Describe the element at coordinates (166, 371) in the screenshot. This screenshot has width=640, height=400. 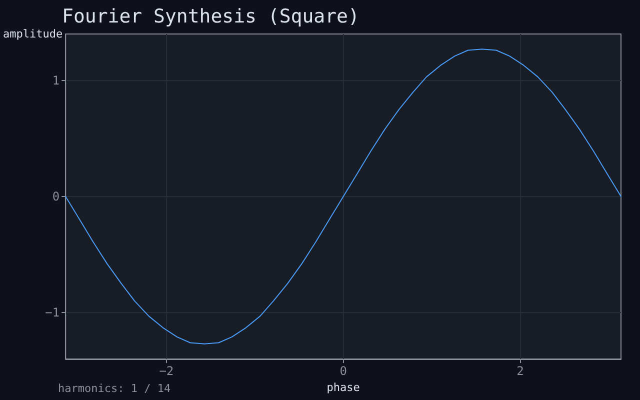
I see `x-tick-label: −2` at that location.